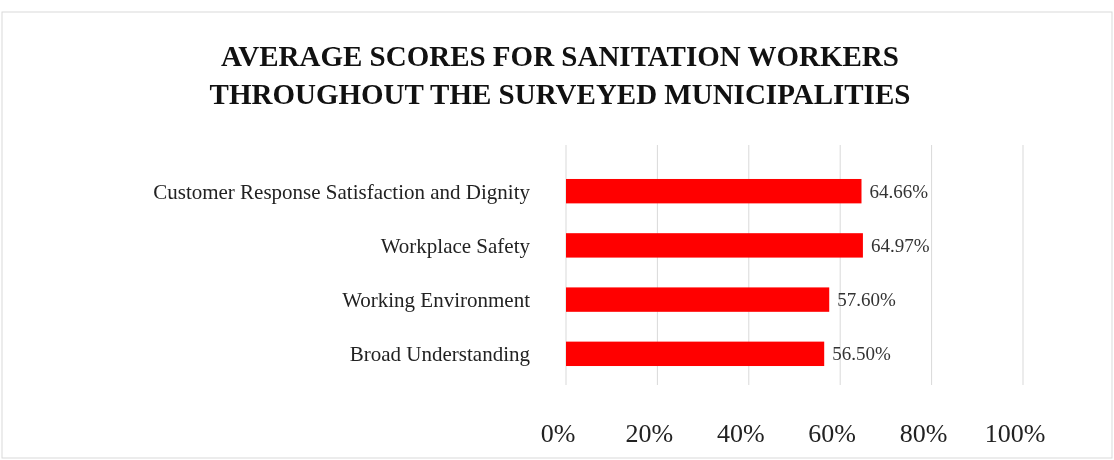  I want to click on chart-title: AVERAGE SCORES FOR SANITATION WORKERS THROUGHOUT THE SURVEYED MUNICIPALITIES, so click(560, 75).